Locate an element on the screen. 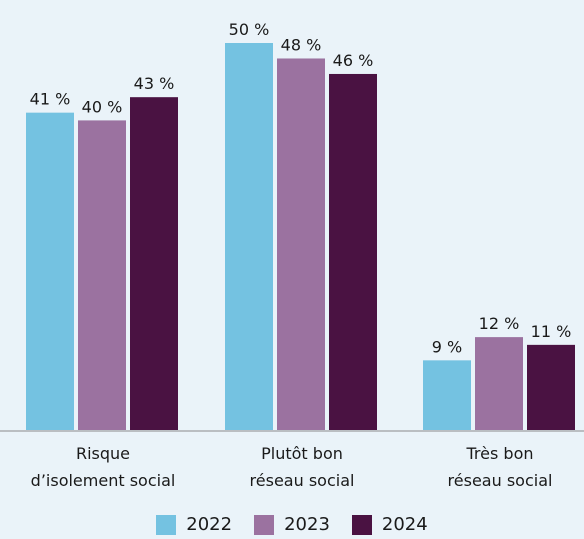 This screenshot has width=584, height=539. legend-swatch-2024 is located at coordinates (361, 524).